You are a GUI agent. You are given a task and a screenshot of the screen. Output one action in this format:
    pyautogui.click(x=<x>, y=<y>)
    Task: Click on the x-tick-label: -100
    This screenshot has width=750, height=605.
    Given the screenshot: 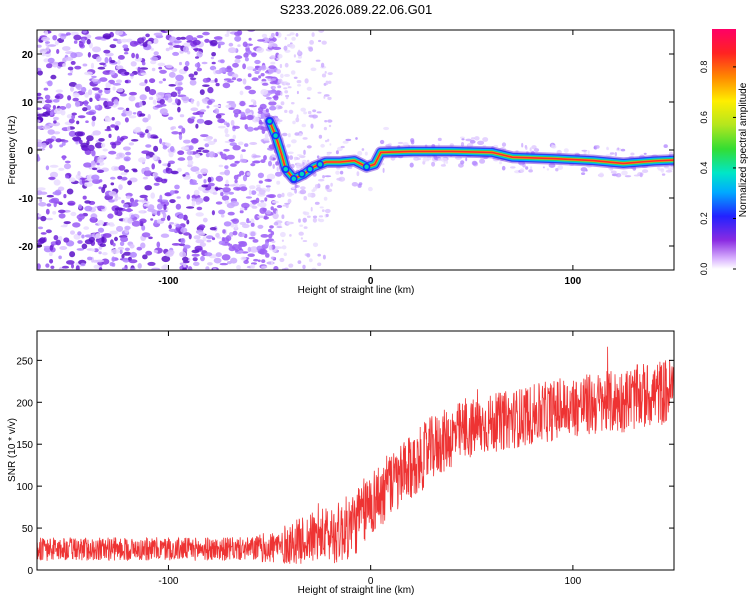 What is the action you would take?
    pyautogui.click(x=168, y=581)
    